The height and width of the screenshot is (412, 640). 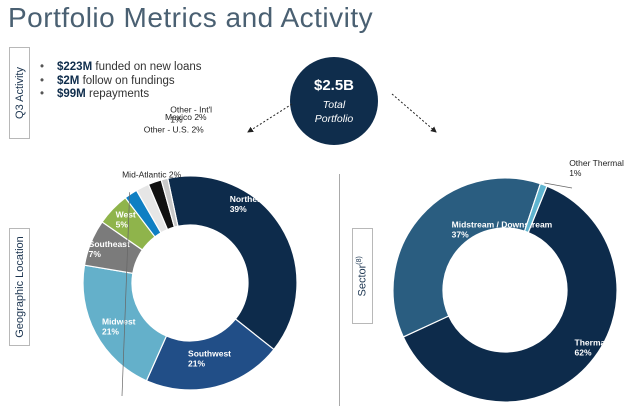 I want to click on label-midwest: Midwest 21%, so click(x=119, y=327).